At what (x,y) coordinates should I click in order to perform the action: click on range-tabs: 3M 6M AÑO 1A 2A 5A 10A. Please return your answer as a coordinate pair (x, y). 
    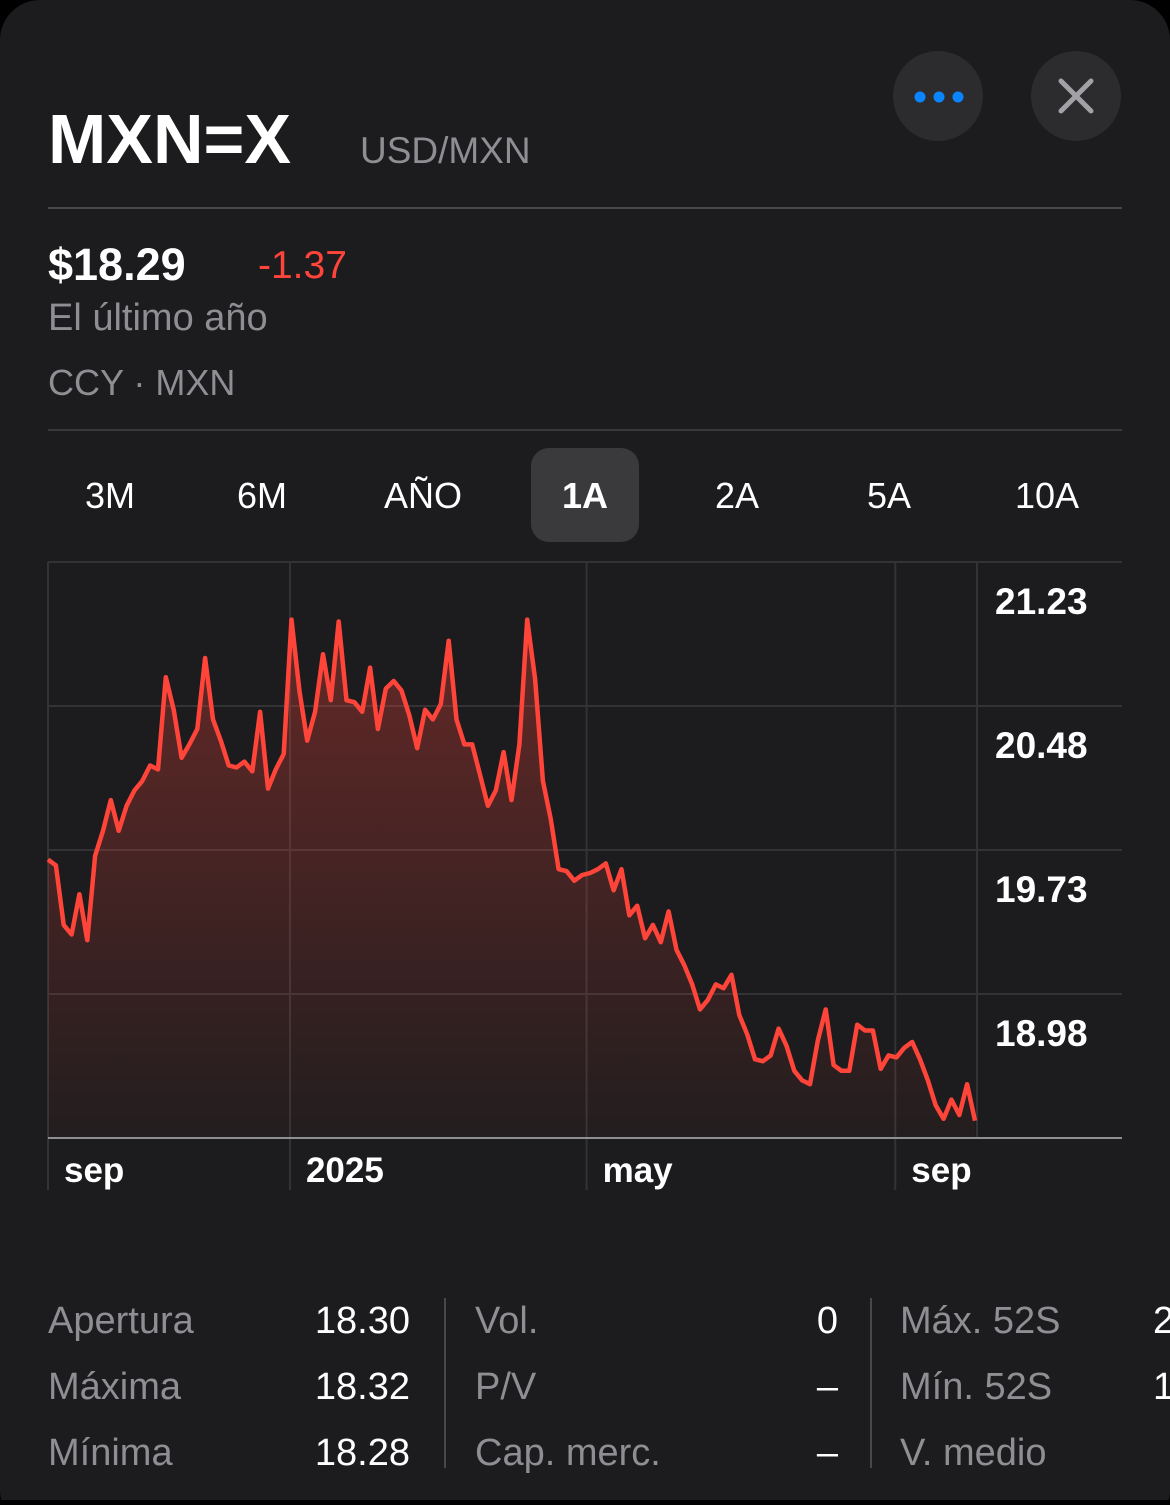
    Looking at the image, I should click on (582, 495).